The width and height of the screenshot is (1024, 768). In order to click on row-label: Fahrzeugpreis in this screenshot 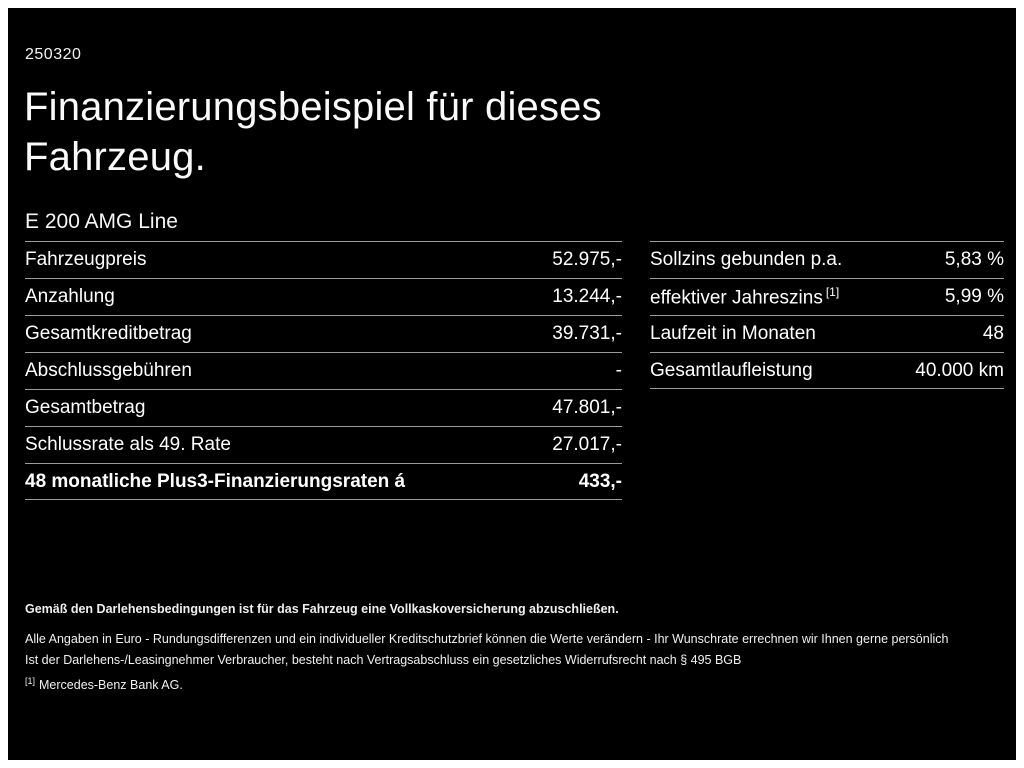, I will do `click(86, 259)`.